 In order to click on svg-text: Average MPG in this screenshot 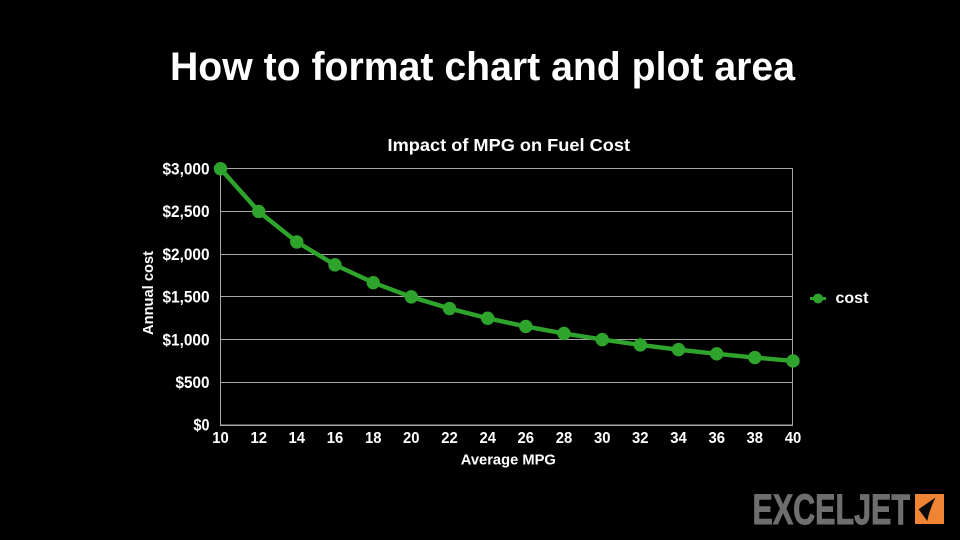, I will do `click(508, 460)`.